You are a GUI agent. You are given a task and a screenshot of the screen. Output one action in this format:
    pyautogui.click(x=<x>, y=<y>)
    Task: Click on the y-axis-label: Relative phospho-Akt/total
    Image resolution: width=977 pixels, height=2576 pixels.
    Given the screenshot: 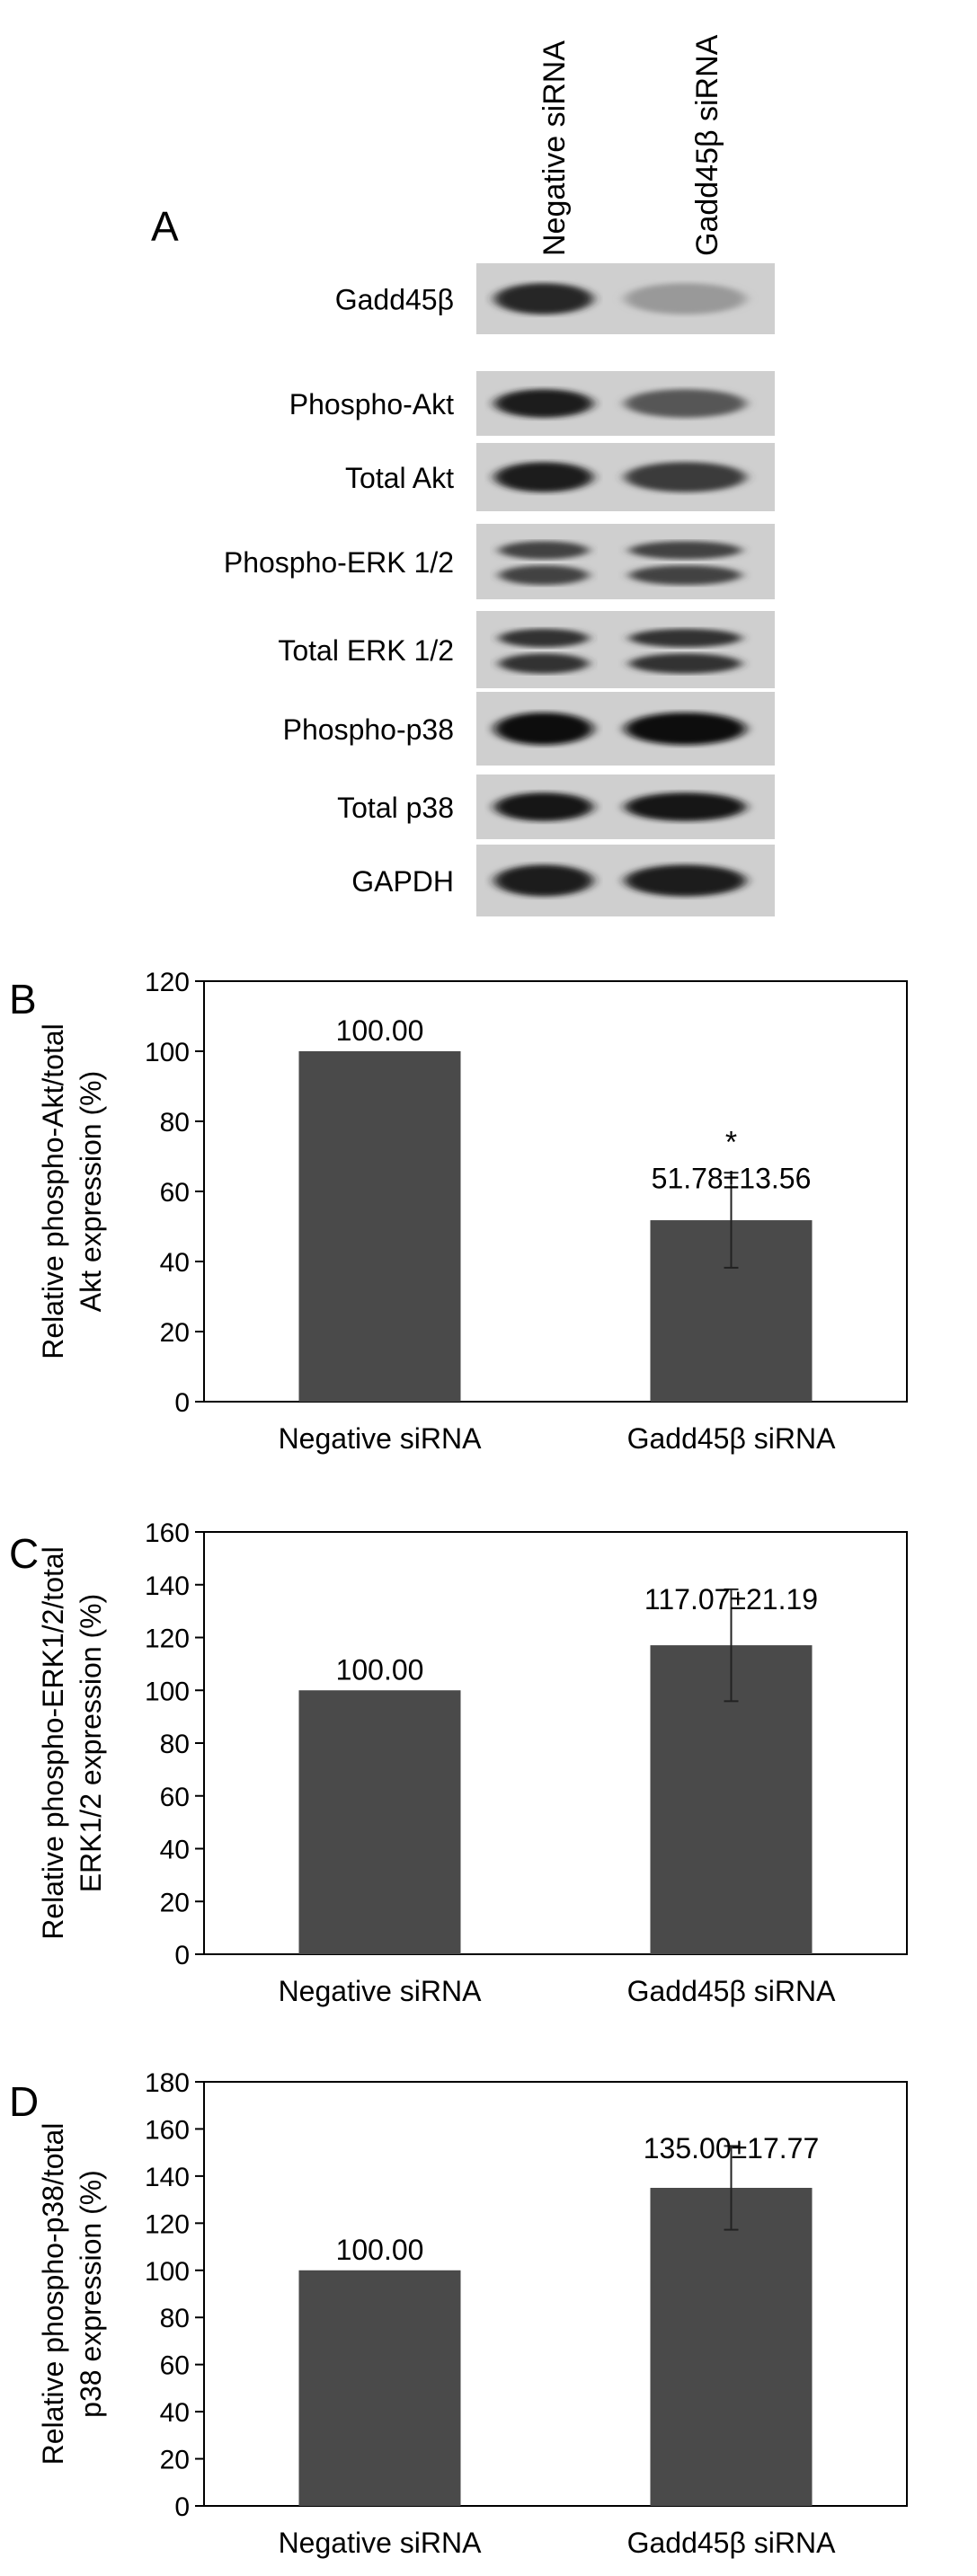 What is the action you would take?
    pyautogui.click(x=53, y=1191)
    